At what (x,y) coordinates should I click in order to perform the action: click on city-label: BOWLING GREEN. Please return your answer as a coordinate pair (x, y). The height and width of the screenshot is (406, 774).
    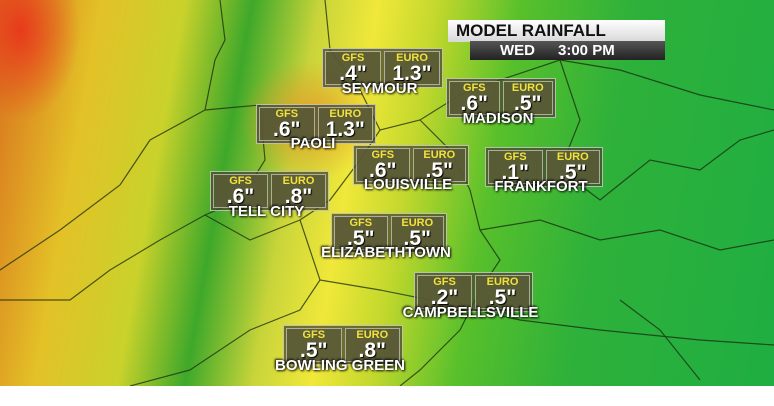
    Looking at the image, I should click on (340, 365).